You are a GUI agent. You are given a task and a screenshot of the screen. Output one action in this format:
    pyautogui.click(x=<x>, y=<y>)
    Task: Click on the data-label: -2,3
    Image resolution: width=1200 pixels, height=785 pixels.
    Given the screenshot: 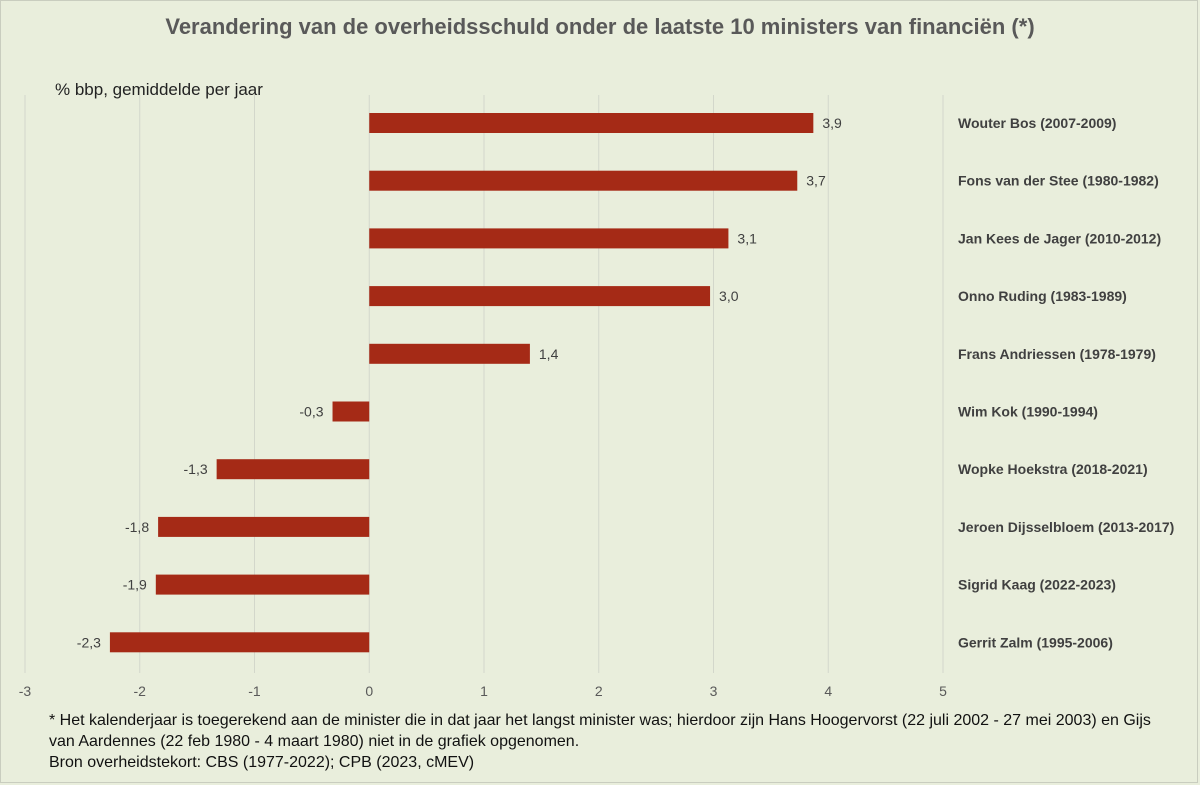 What is the action you would take?
    pyautogui.click(x=89, y=642)
    